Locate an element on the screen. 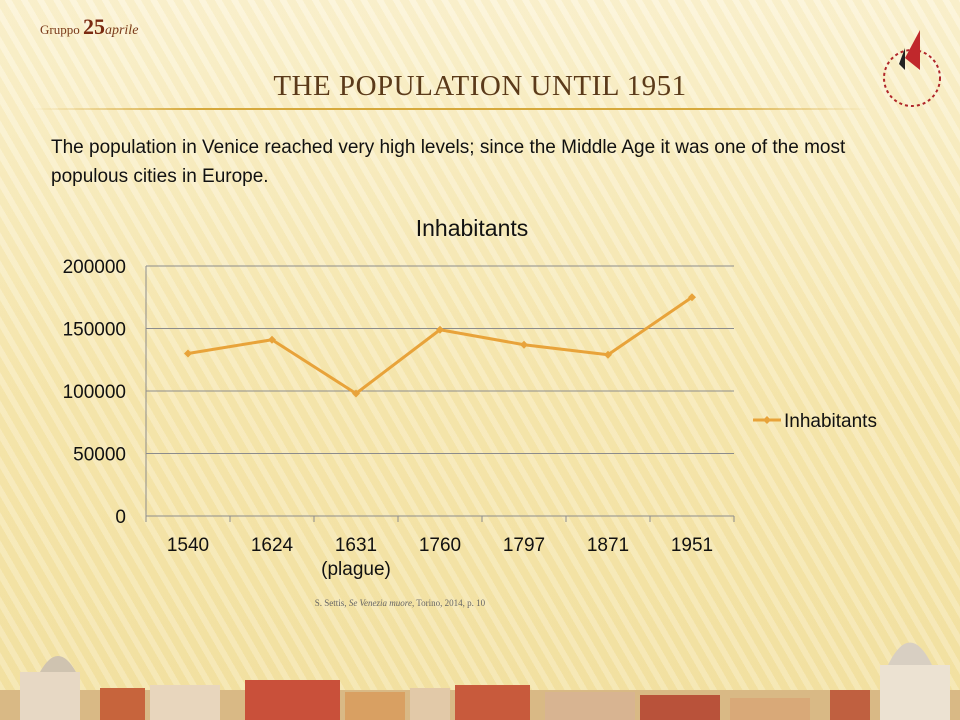 This screenshot has width=960, height=720. series-line is located at coordinates (440, 345).